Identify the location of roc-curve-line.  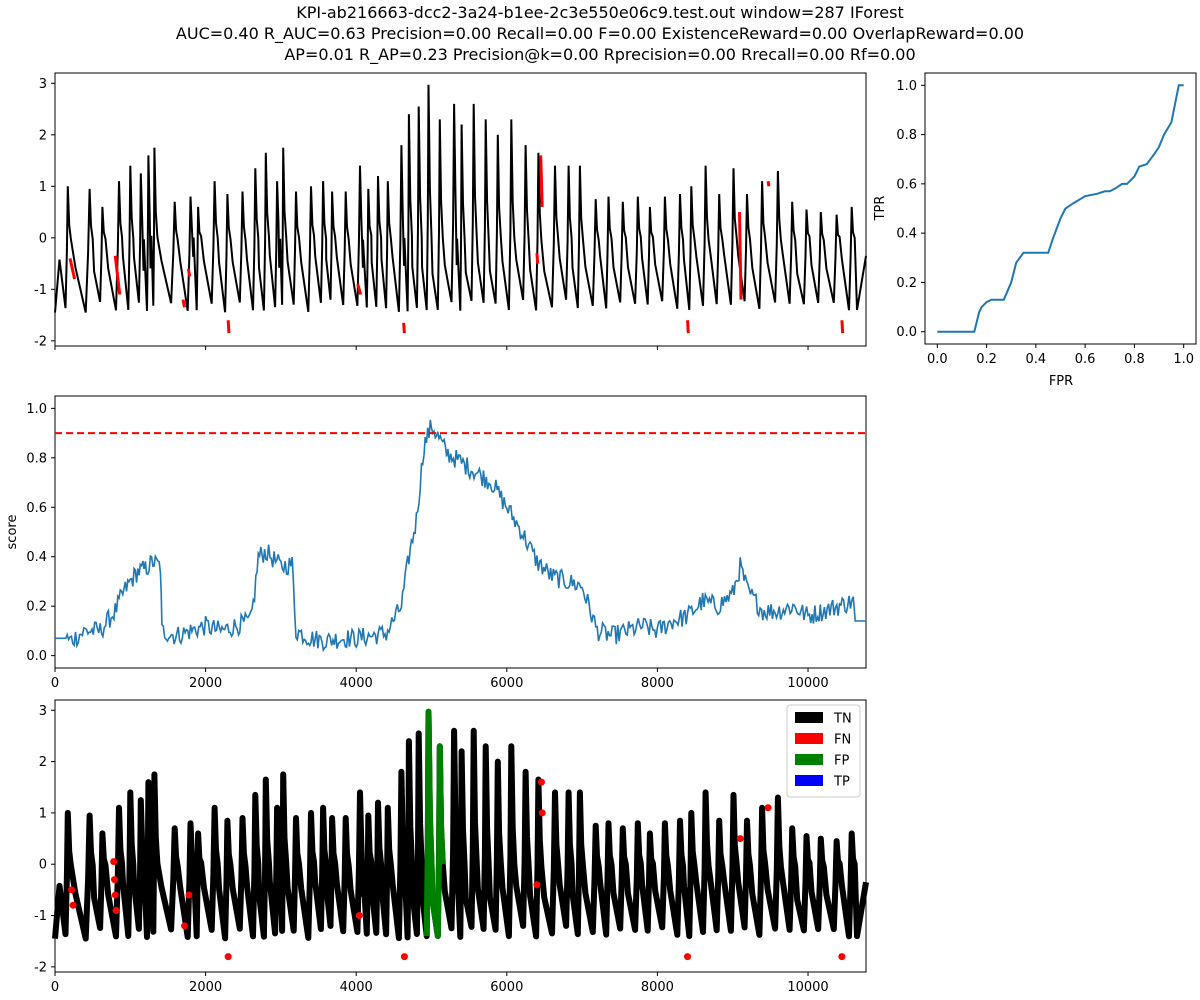
(1060, 208).